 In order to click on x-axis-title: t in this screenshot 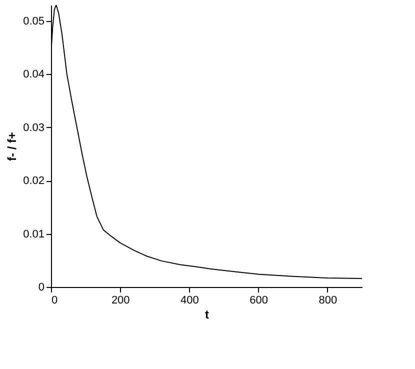, I will do `click(207, 315)`.